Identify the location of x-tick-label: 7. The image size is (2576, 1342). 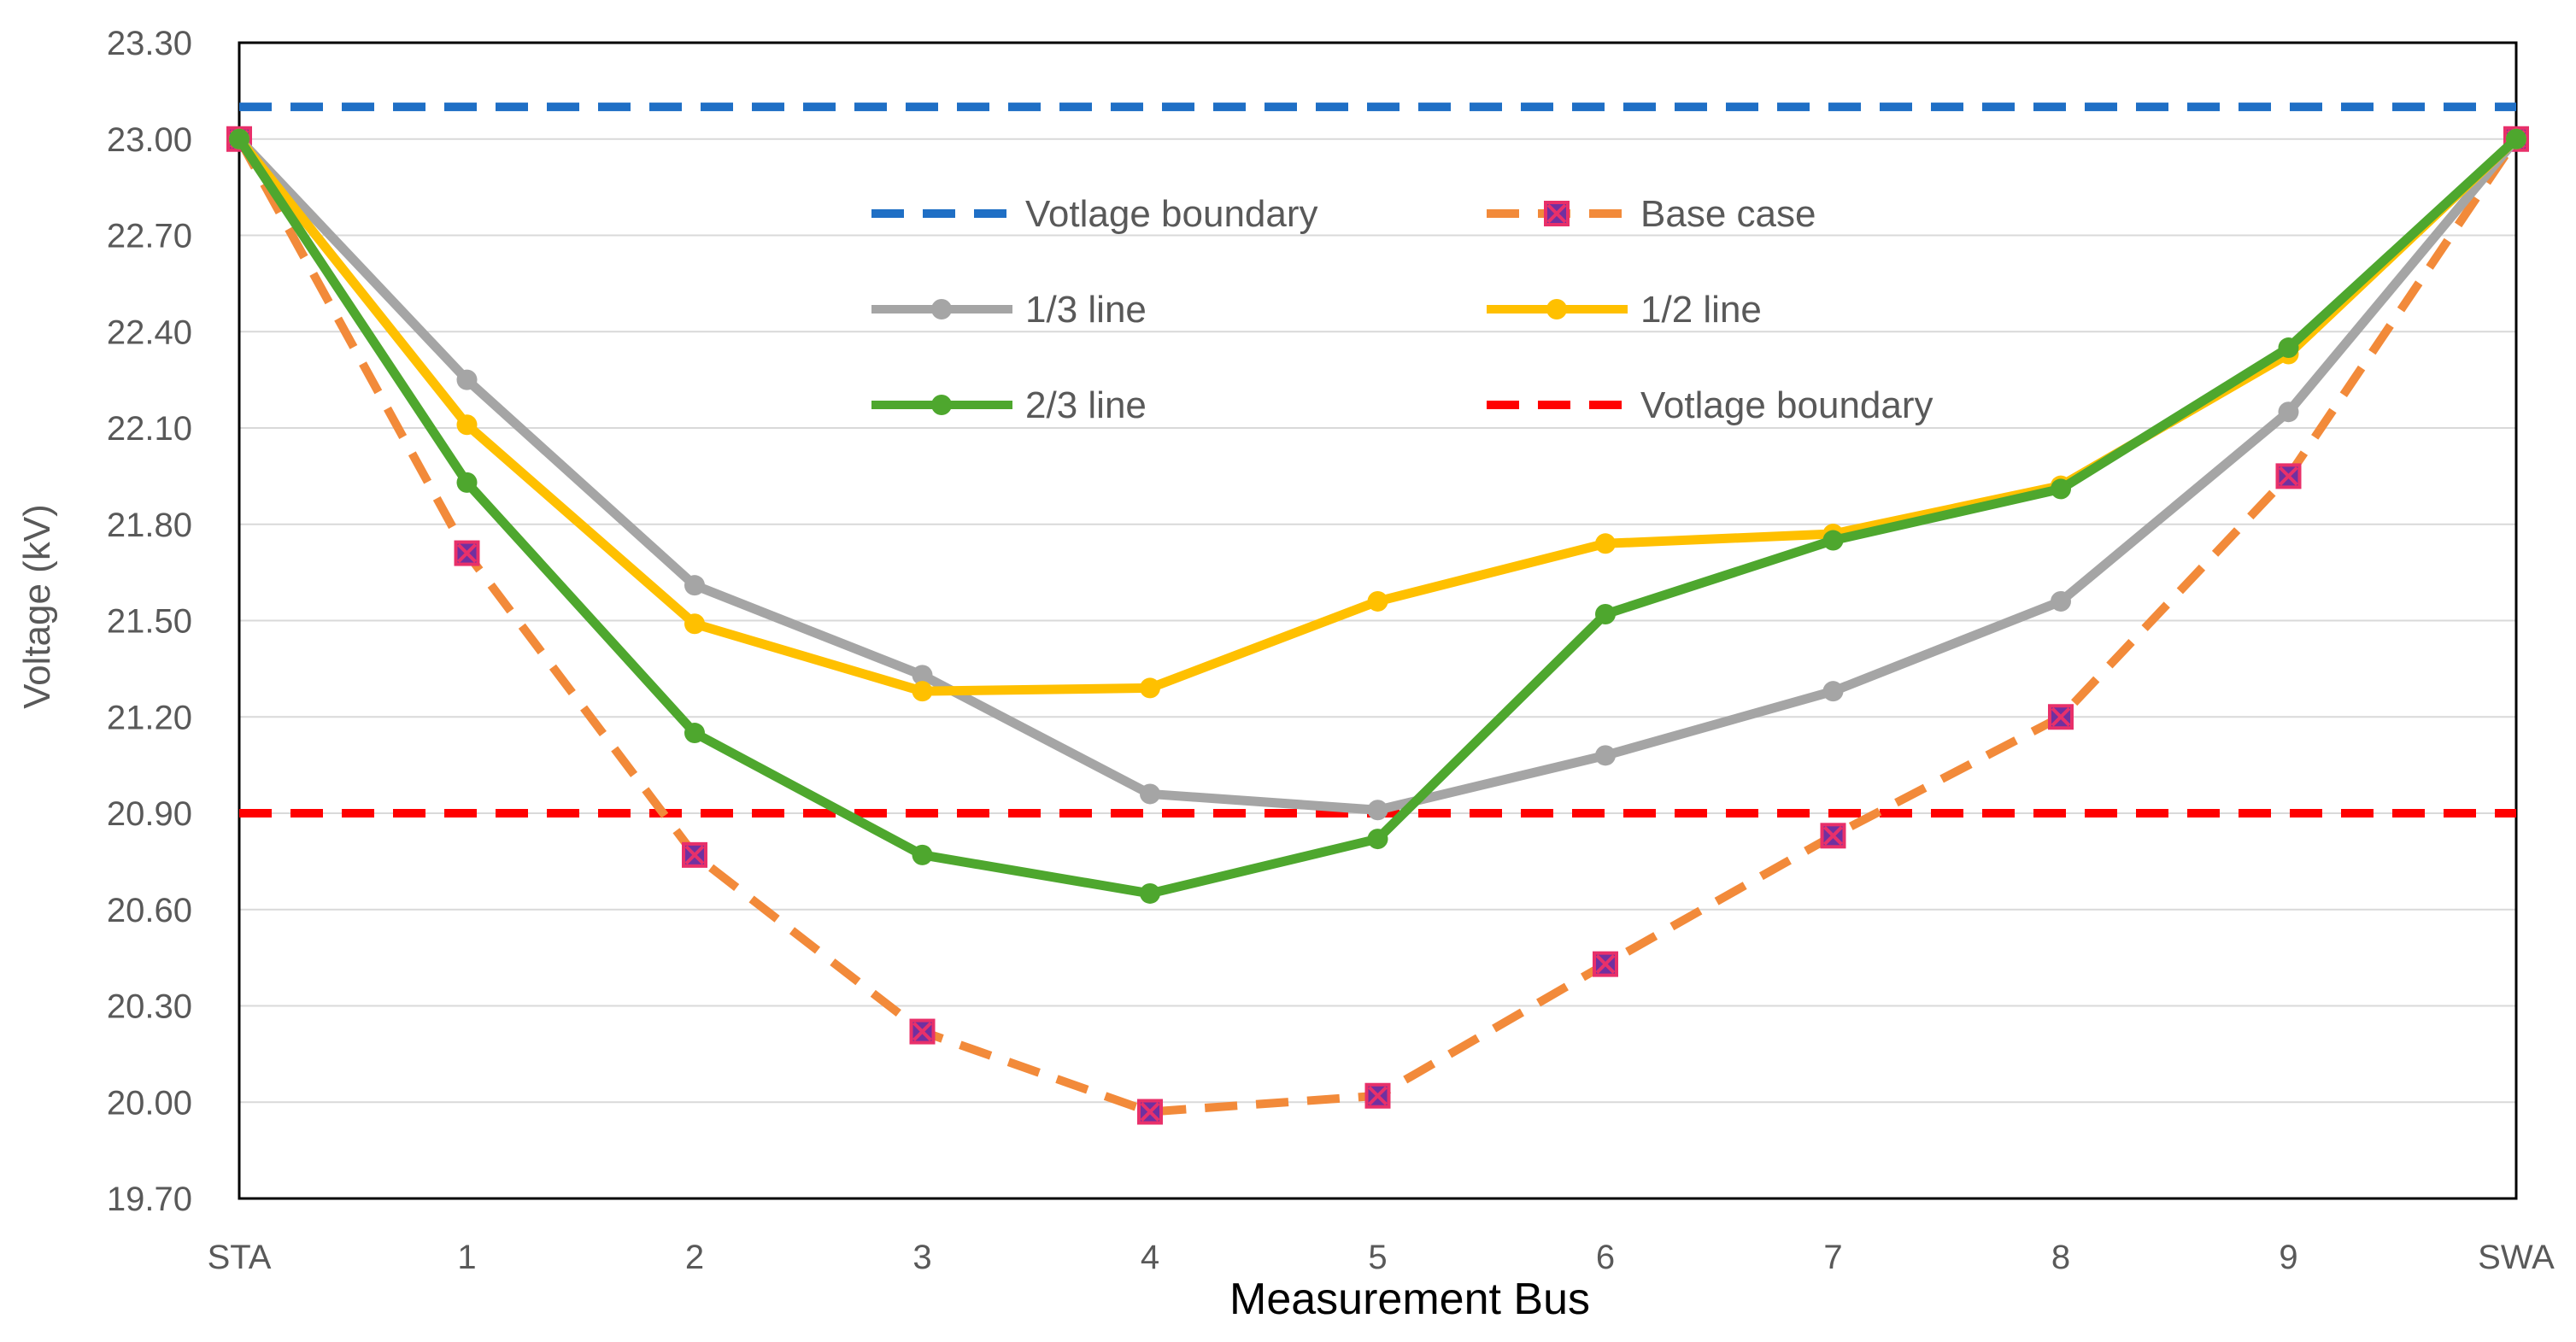
(1832, 1257).